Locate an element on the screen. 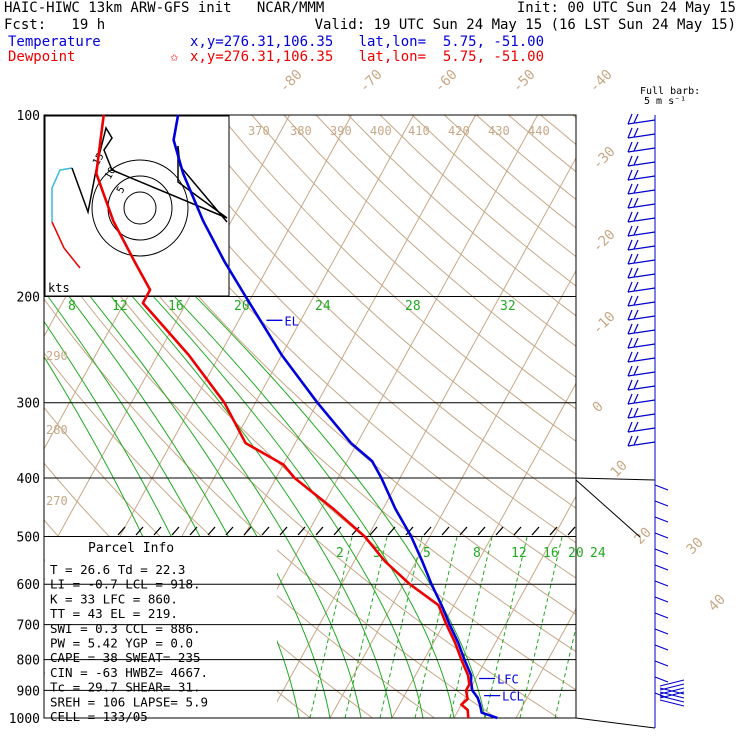 The height and width of the screenshot is (740, 740). parcel-info-row: CAPE = 38 SWEAT= 235 is located at coordinates (125, 657).